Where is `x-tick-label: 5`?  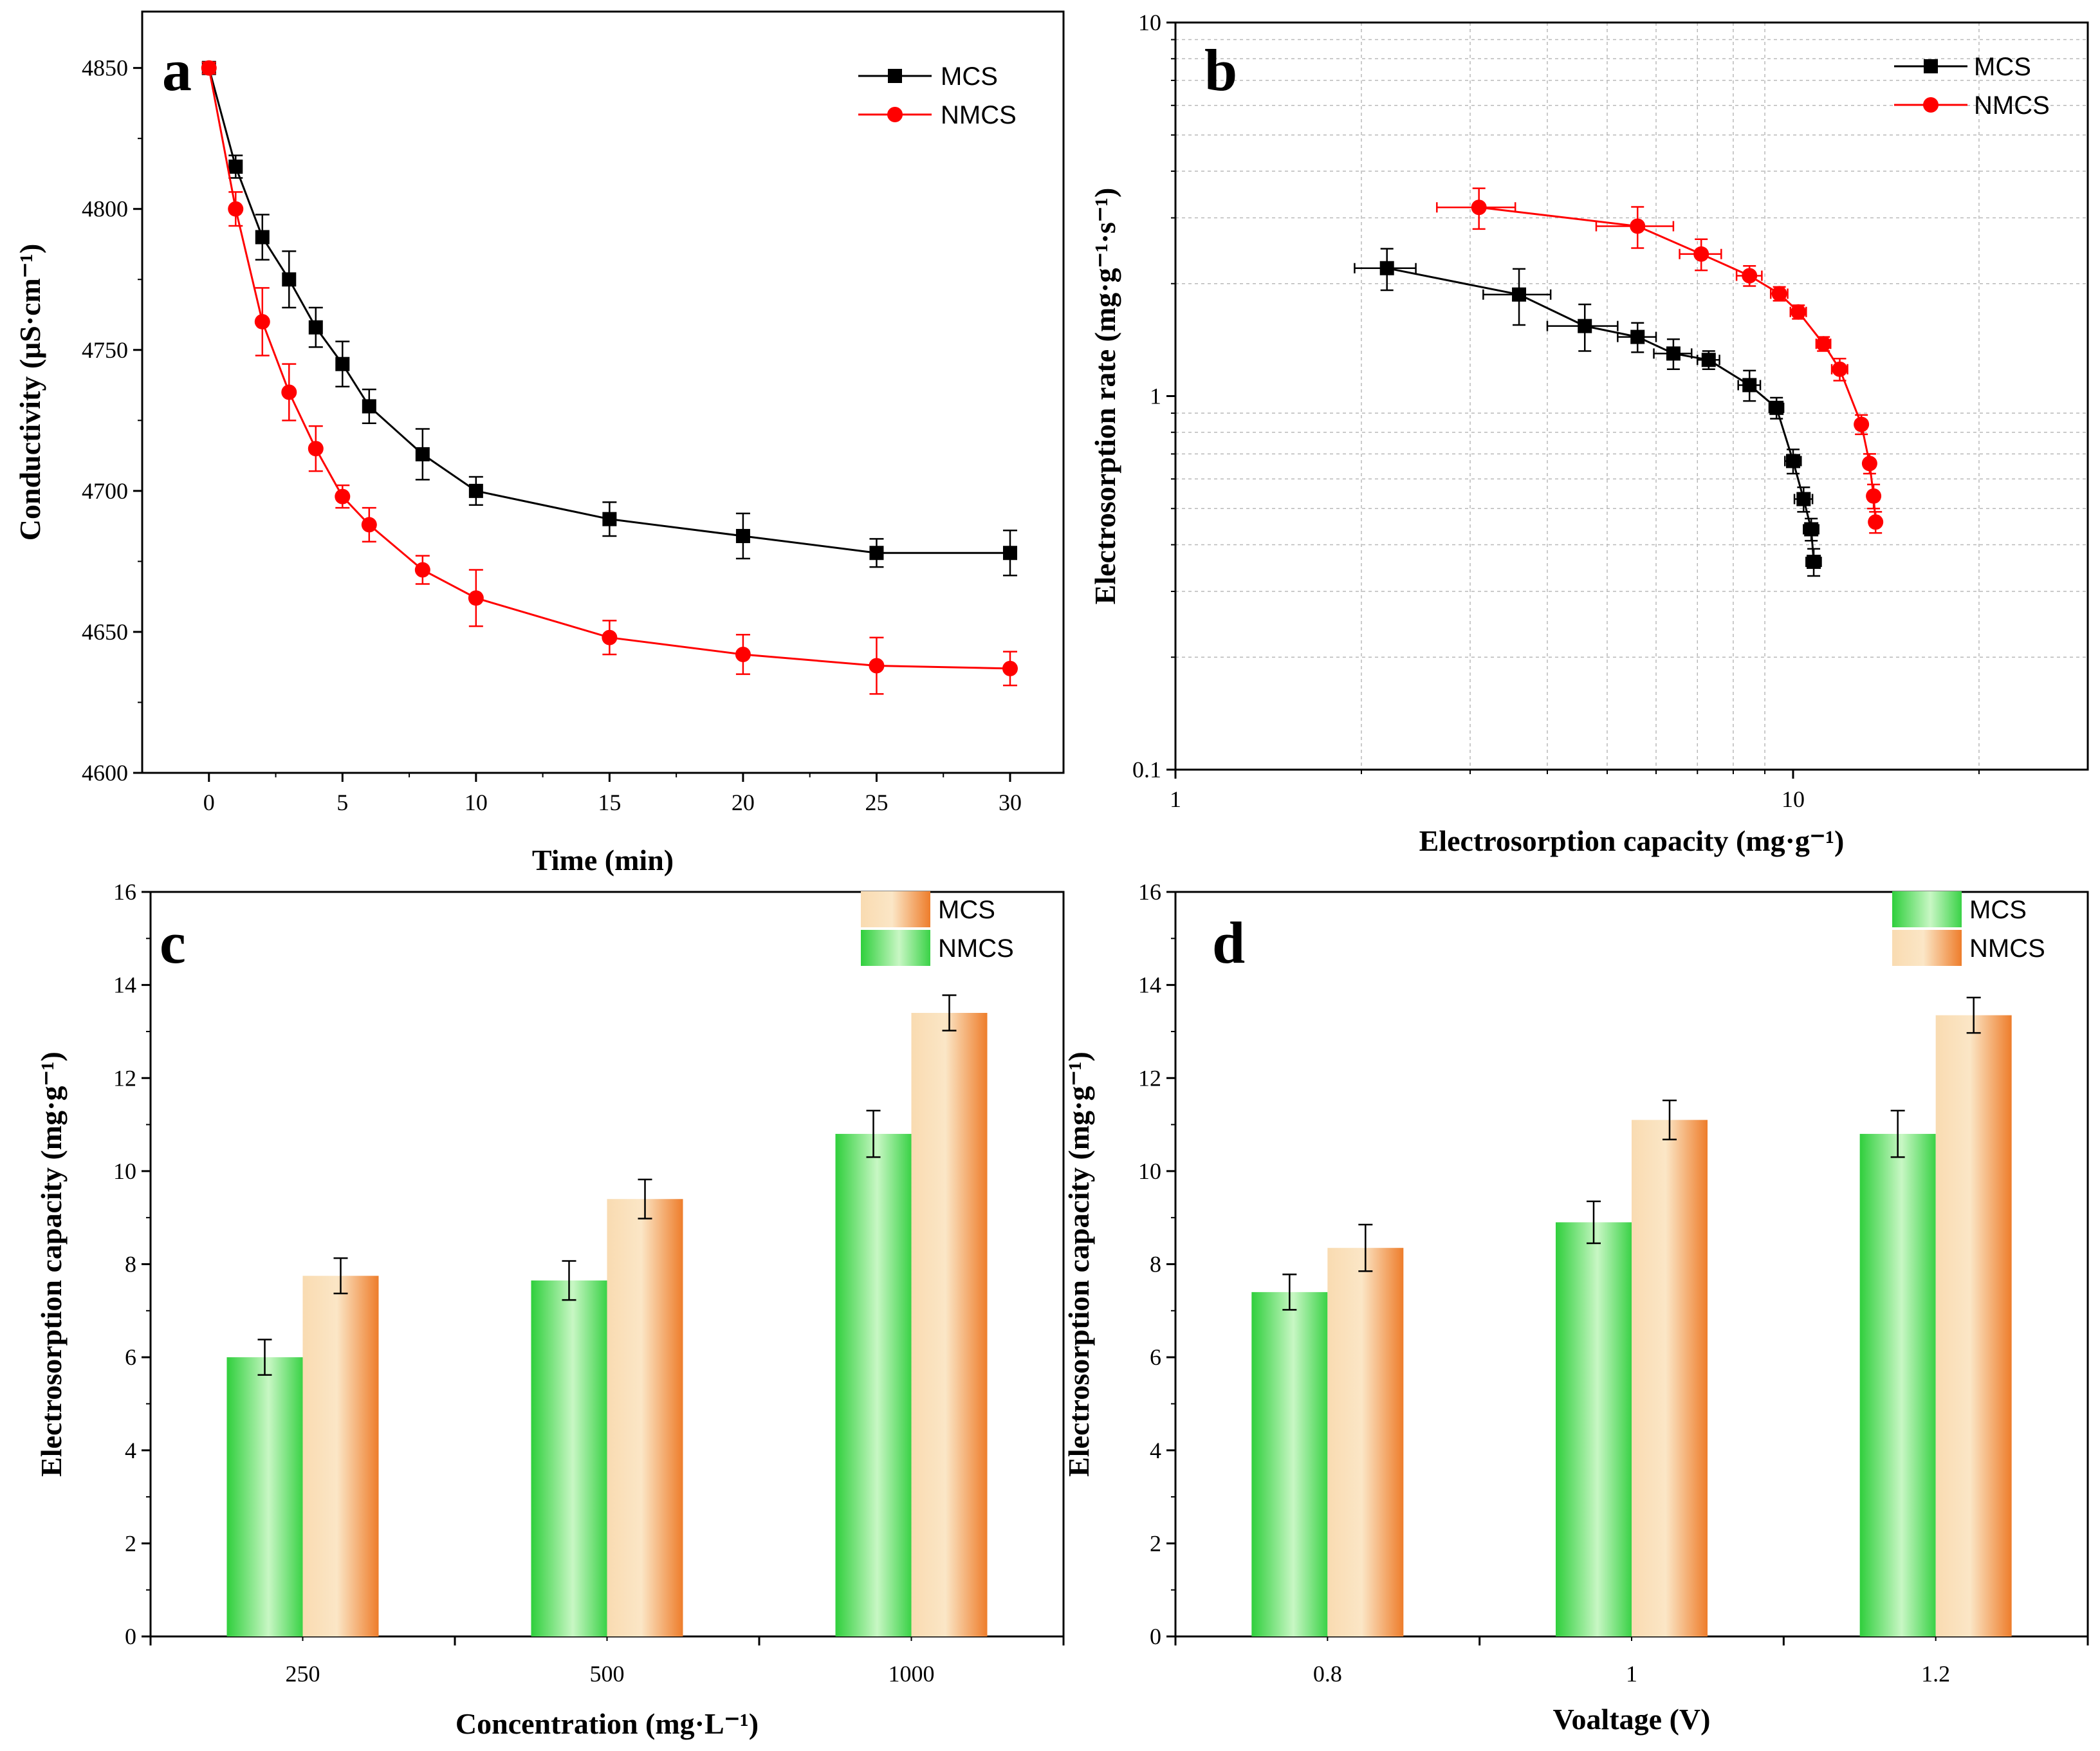 x-tick-label: 5 is located at coordinates (342, 803).